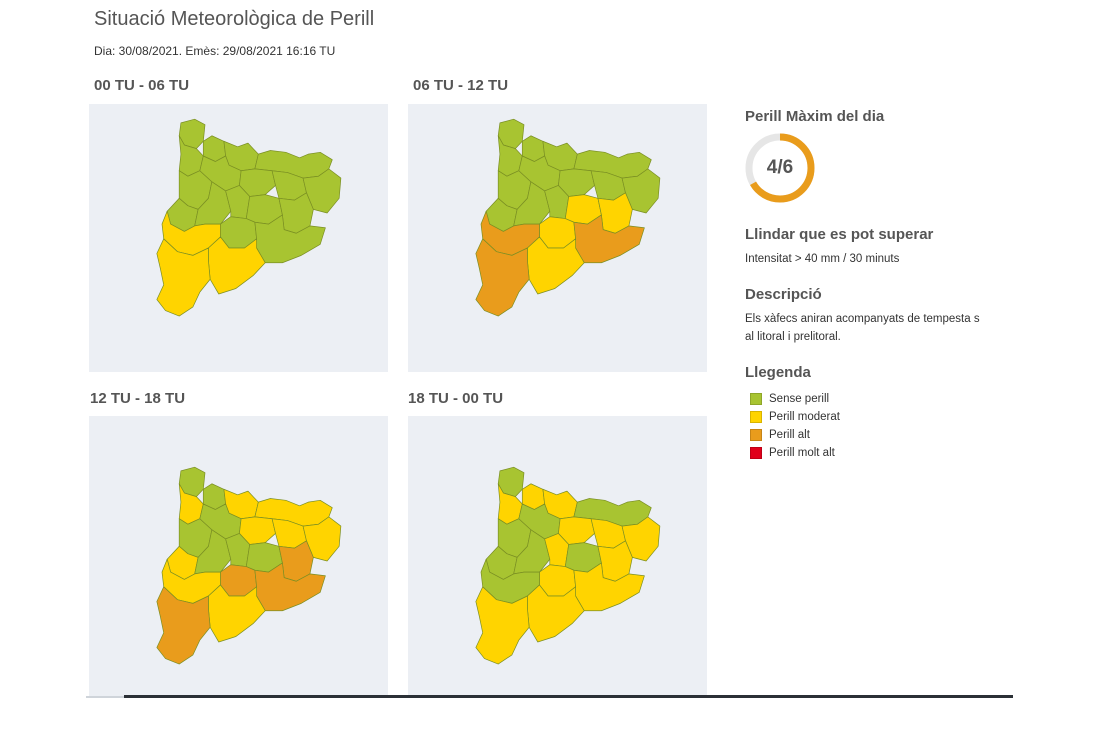 This screenshot has width=1100, height=733. I want to click on threshold-heading: Llindar que es pot superar, so click(839, 234).